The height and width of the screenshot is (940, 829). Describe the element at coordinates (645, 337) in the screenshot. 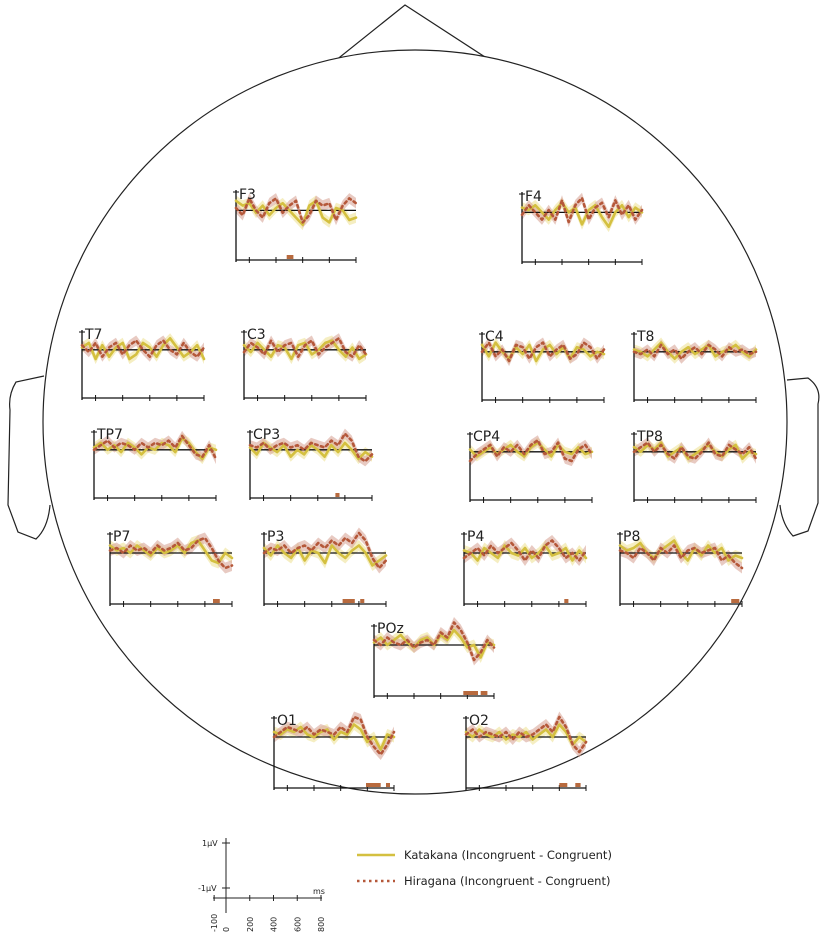

I see `electrode-label-t8: T8` at that location.